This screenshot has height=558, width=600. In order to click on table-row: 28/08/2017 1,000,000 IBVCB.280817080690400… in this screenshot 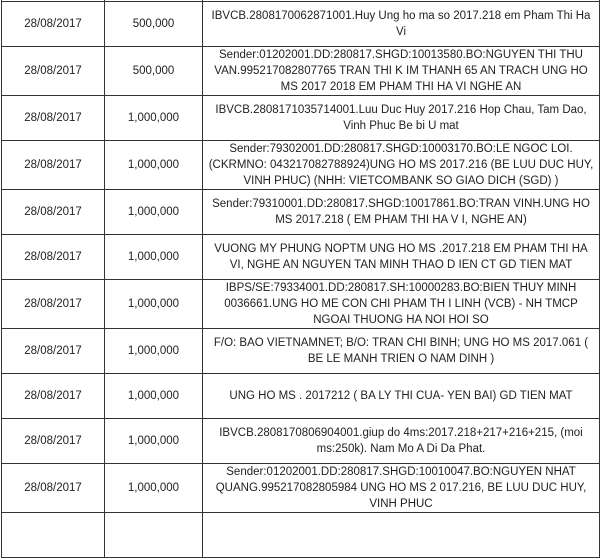, I will do `click(300, 441)`.